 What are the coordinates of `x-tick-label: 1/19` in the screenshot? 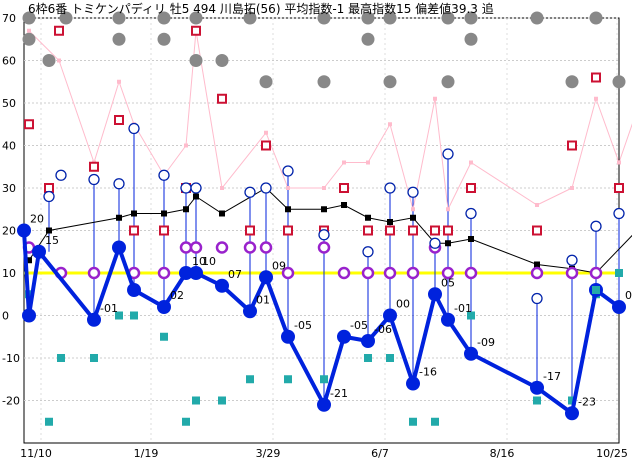 It's located at (146, 453).